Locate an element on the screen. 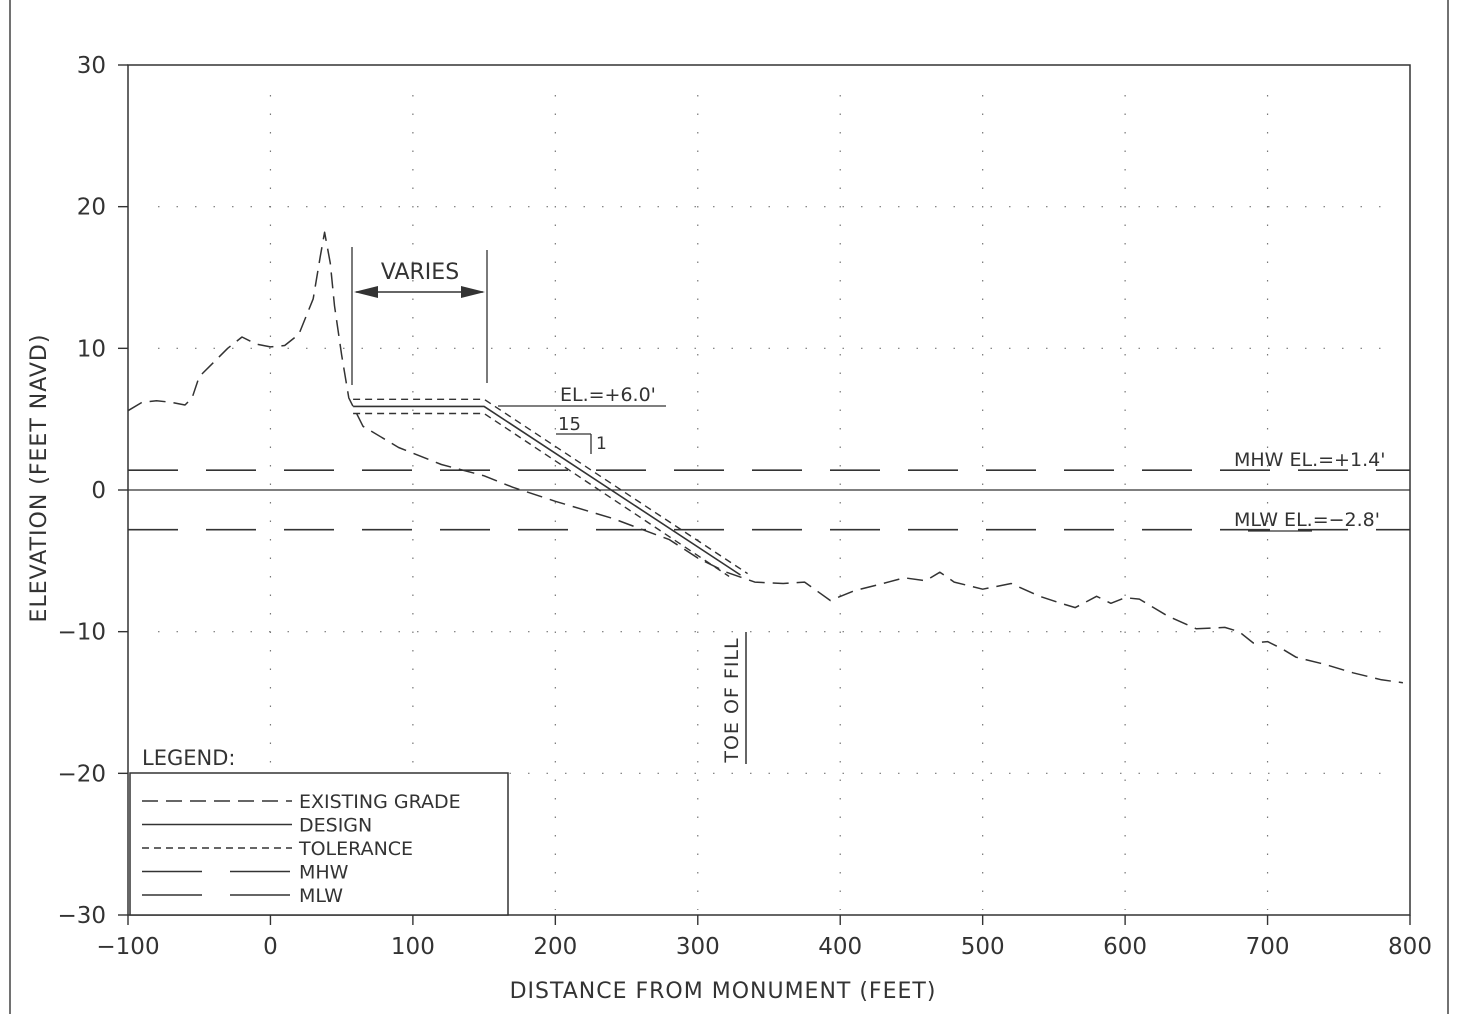  legend-box is located at coordinates (319, 844).